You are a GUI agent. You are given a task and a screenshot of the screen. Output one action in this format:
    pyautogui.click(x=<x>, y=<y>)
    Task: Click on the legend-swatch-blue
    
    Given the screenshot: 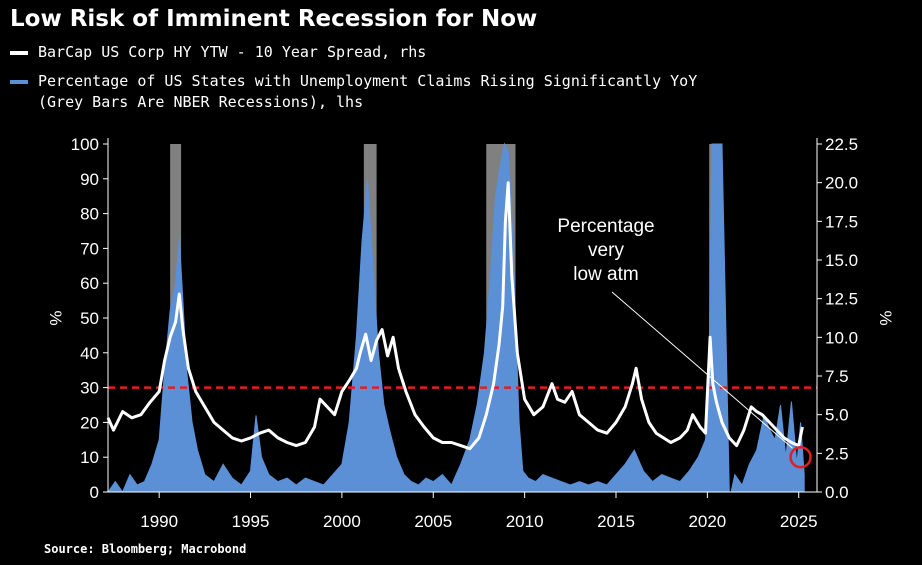 What is the action you would take?
    pyautogui.click(x=19, y=82)
    